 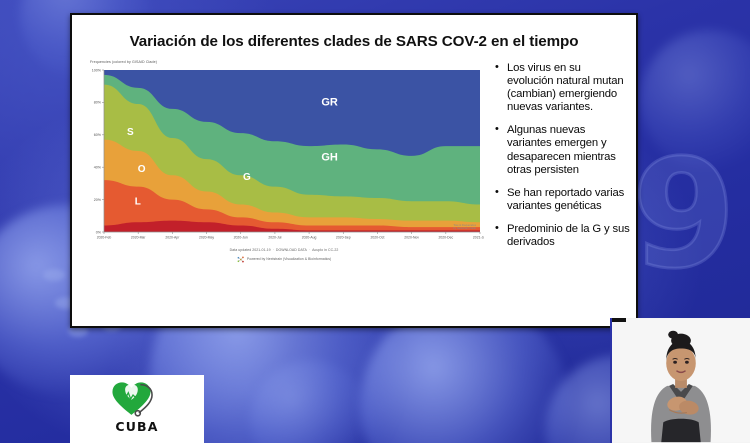 I want to click on clade-label-GR: GR, so click(x=329, y=103).